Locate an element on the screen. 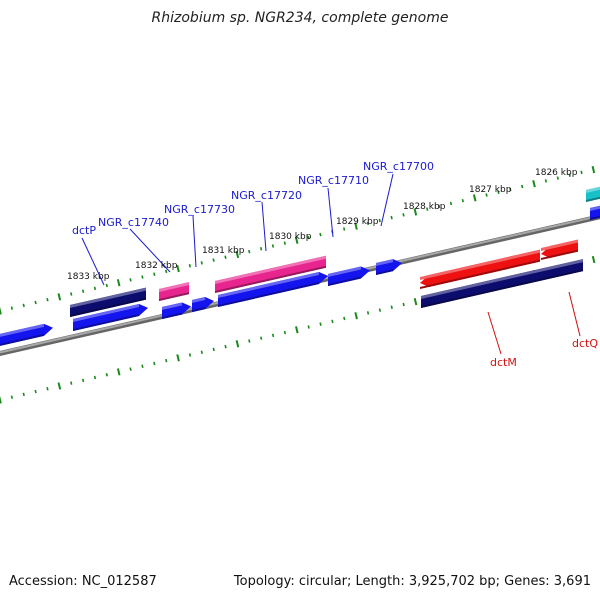 The height and width of the screenshot is (604, 600). gene-label-dctM: dctM is located at coordinates (503, 362).